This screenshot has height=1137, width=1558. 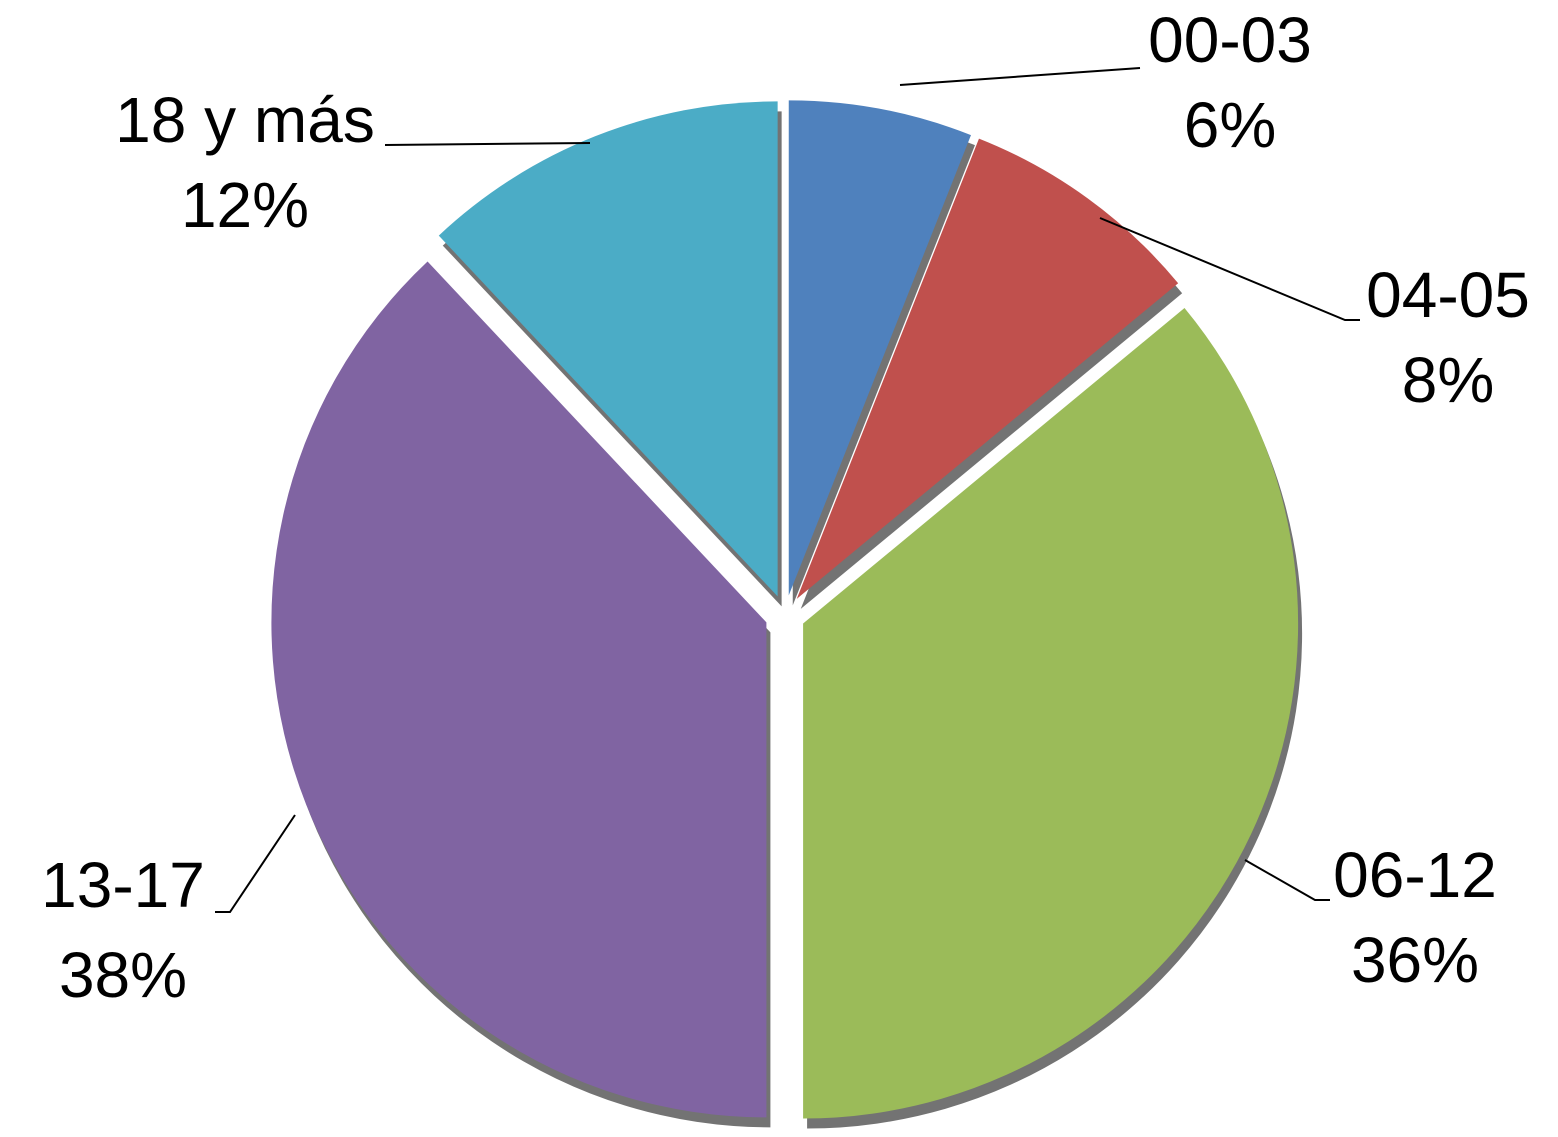 I want to click on value-label: 12%, so click(x=245, y=205).